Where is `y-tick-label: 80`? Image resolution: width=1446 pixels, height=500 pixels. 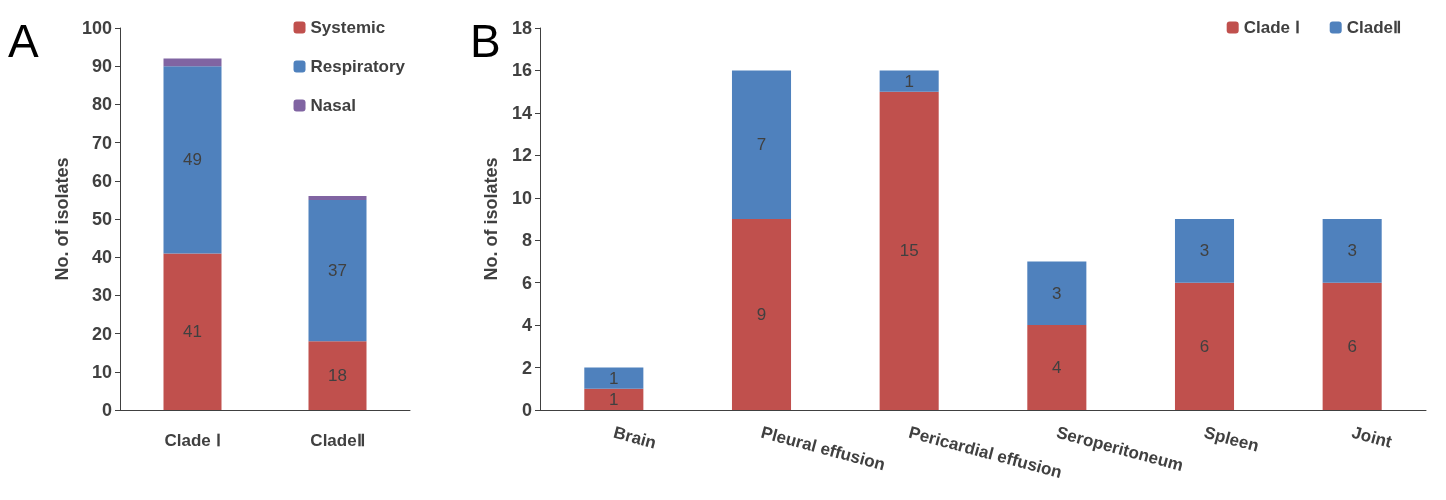 y-tick-label: 80 is located at coordinates (101, 104).